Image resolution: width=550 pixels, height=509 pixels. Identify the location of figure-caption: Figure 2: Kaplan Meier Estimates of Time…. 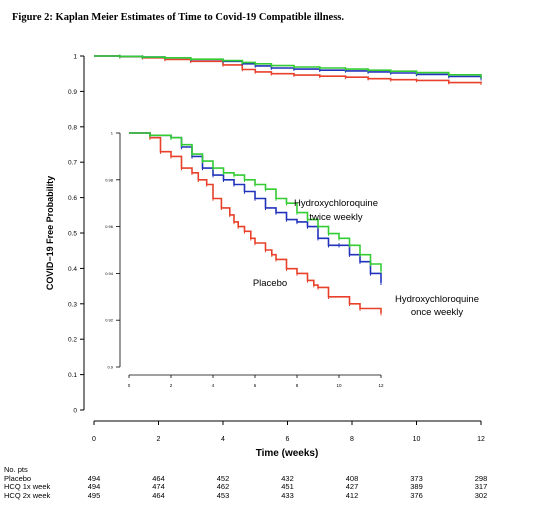
(178, 17).